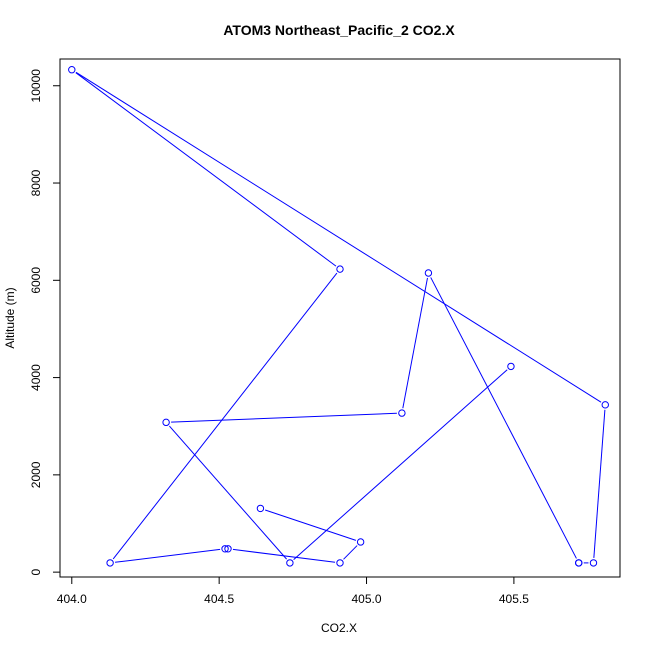 Image resolution: width=650 pixels, height=650 pixels. I want to click on x-axis-label: CO2.X, so click(339, 628).